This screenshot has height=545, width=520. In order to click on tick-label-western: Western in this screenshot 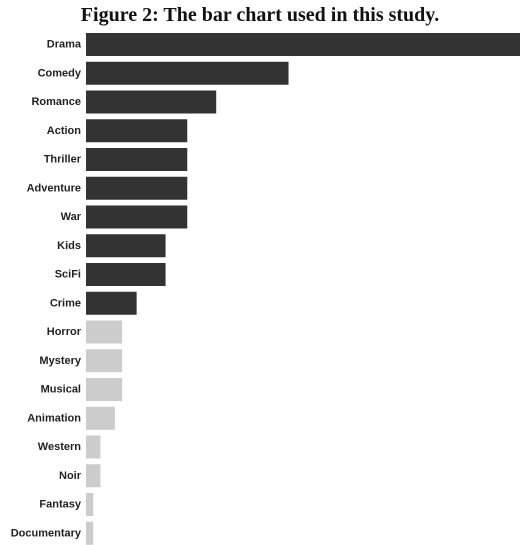, I will do `click(59, 447)`.